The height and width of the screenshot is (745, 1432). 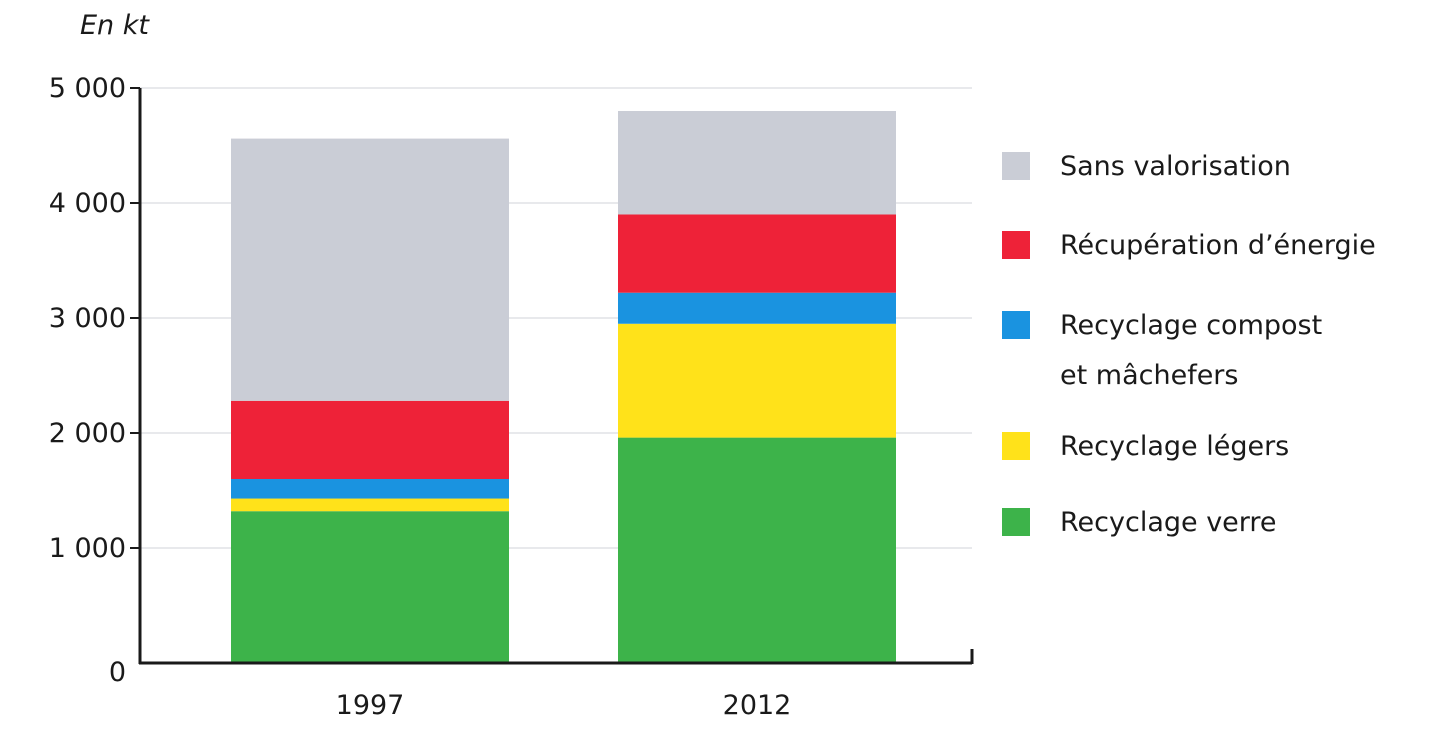 I want to click on bar-stack-2012, so click(x=757, y=387).